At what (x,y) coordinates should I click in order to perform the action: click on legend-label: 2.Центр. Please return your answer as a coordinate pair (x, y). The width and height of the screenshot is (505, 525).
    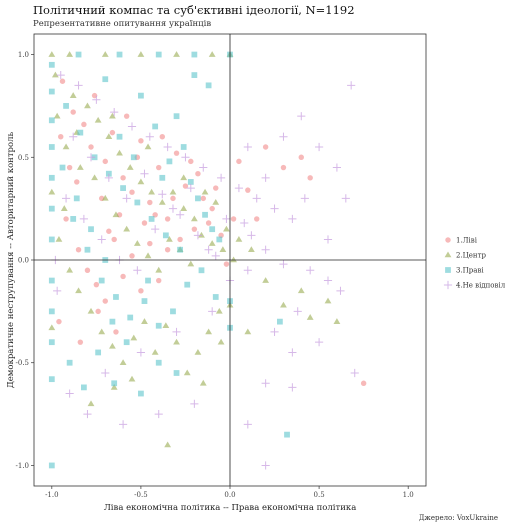
    Looking at the image, I should click on (471, 256).